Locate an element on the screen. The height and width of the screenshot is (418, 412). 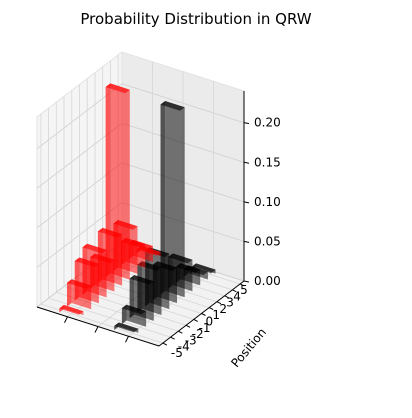
chart-title: Probability Distribution in QRW is located at coordinates (195, 19).